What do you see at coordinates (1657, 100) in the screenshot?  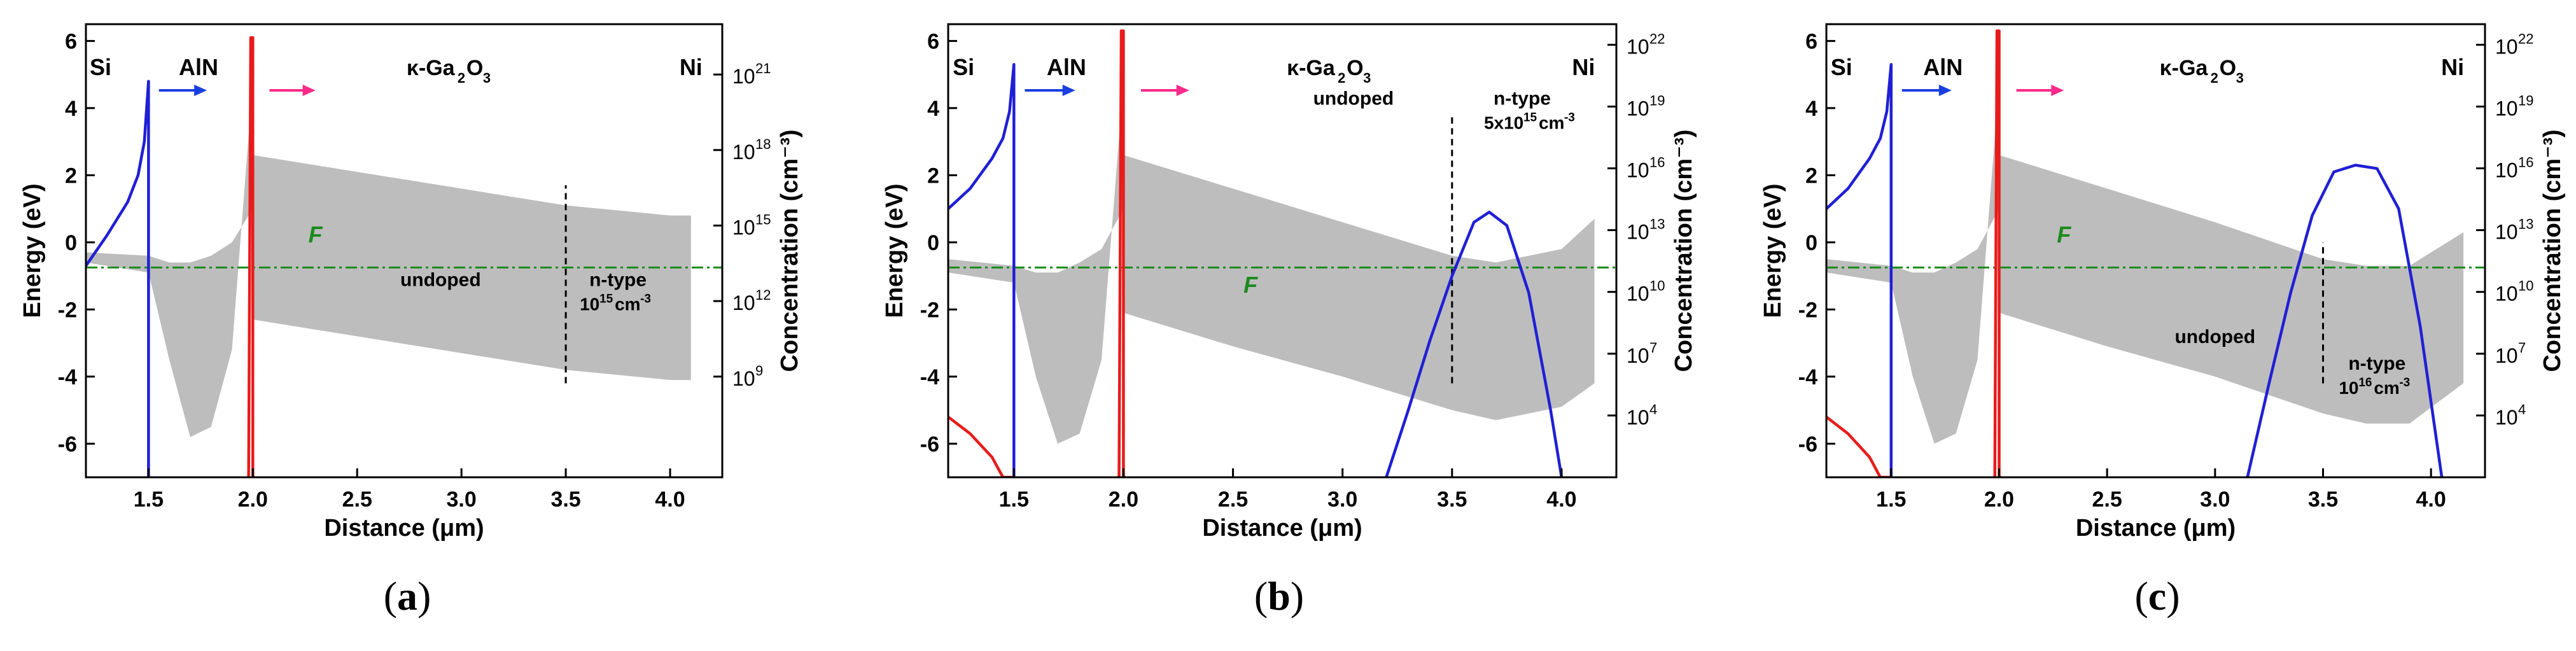 I see `right-tick-exp: 19` at bounding box center [1657, 100].